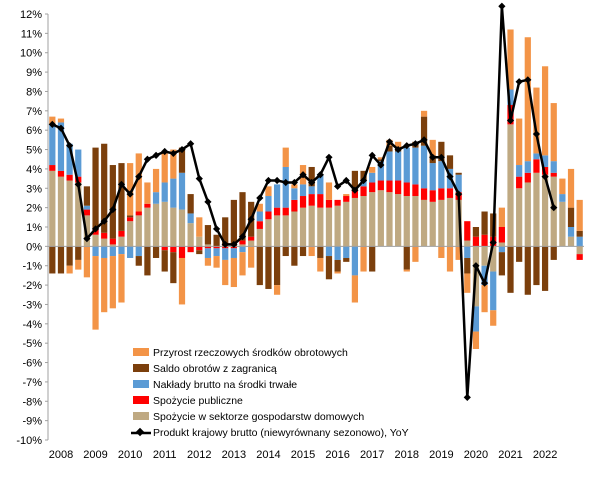  I want to click on bar-inventories-q50, so click(484, 299).